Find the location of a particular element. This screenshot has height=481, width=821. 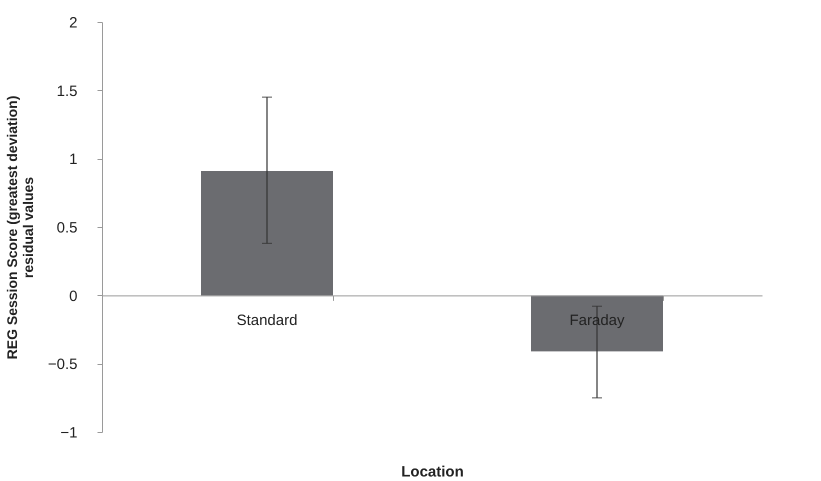

y-tick-label: 1.5 is located at coordinates (67, 91).